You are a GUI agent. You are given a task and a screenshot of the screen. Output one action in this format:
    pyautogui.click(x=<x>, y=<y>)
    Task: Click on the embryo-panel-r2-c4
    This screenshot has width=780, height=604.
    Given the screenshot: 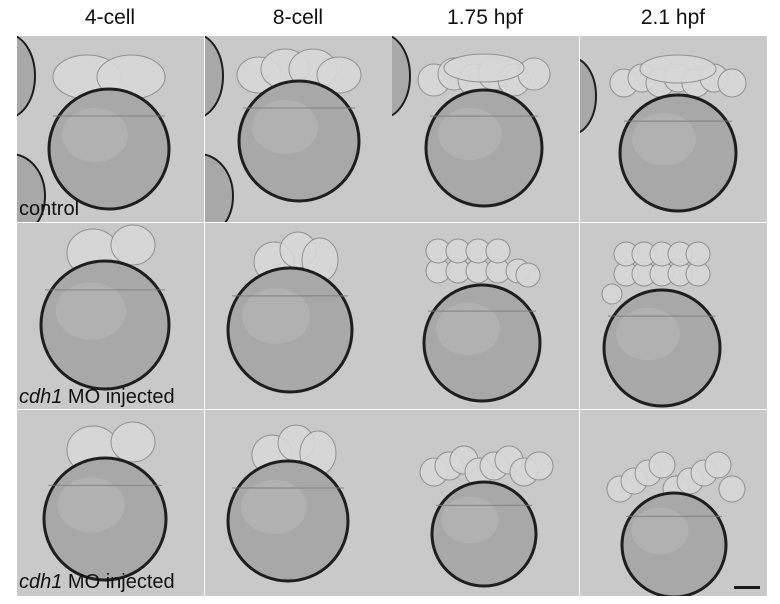 What is the action you would take?
    pyautogui.click(x=673, y=316)
    